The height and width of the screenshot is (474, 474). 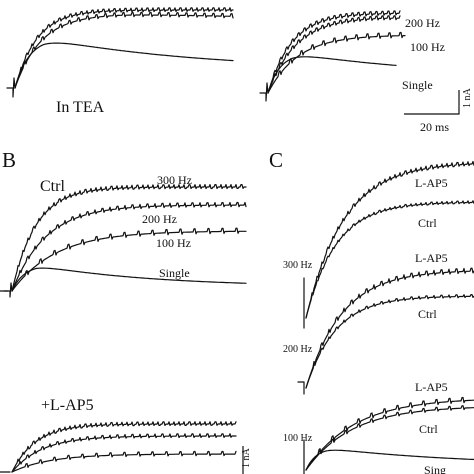 I want to click on label-c-300-ctrl: Ctrl, so click(x=427, y=223).